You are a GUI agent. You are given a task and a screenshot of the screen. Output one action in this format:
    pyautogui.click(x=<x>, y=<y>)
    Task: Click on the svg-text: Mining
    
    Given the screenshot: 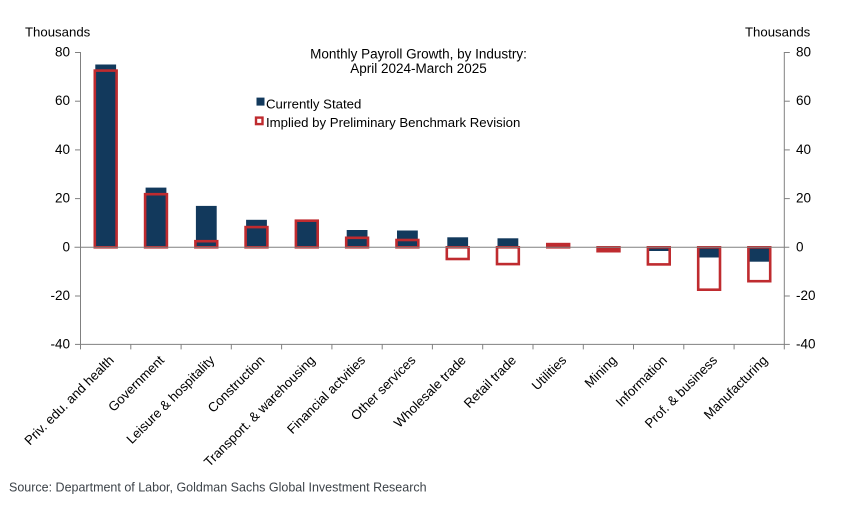 What is the action you would take?
    pyautogui.click(x=601, y=372)
    